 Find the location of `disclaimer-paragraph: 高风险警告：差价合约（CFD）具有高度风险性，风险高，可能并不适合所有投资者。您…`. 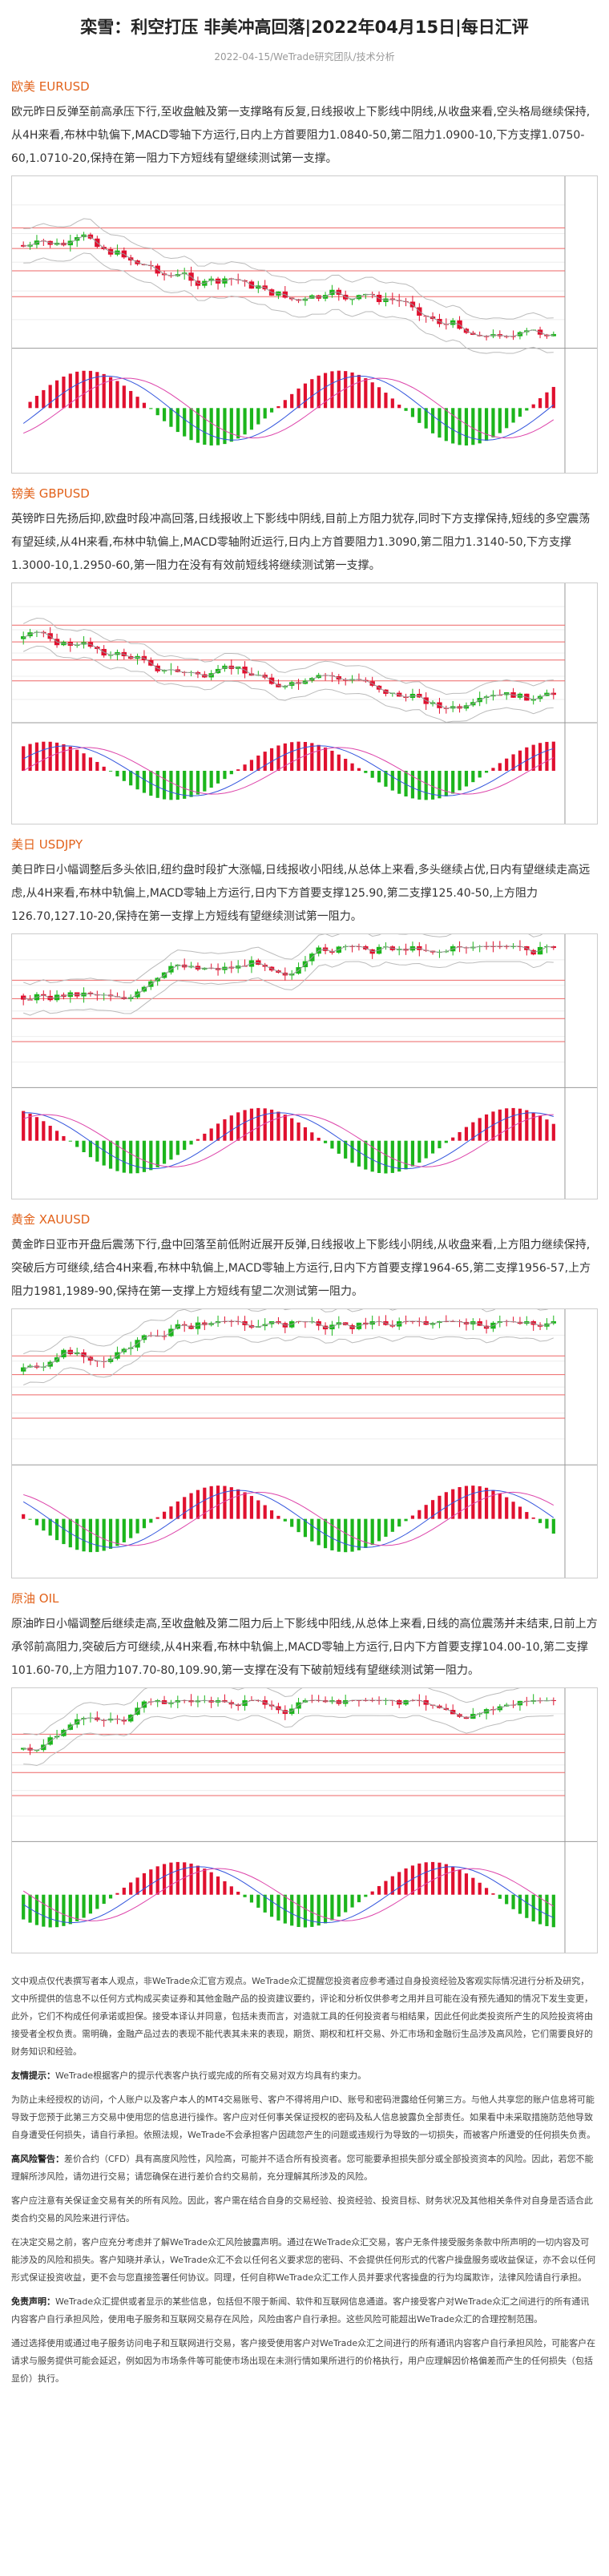

disclaimer-paragraph: 高风险警告：差价合约（CFD）具有高度风险性，风险高，可能并不适合所有投资者。您… is located at coordinates (304, 2168).